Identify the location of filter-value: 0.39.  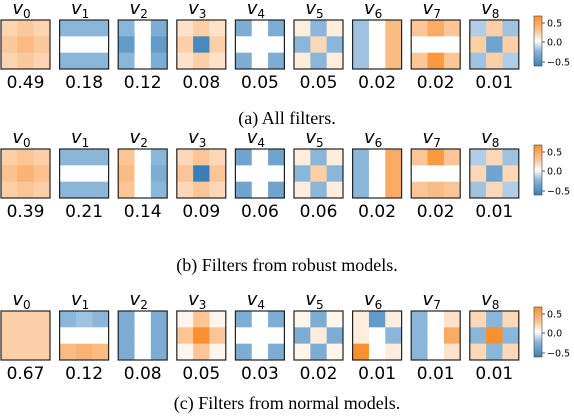
(26, 212).